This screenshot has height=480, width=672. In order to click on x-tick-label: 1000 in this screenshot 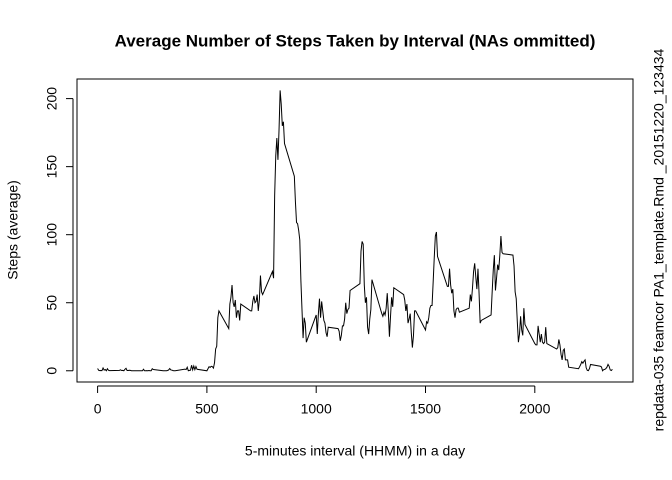, I will do `click(316, 409)`.